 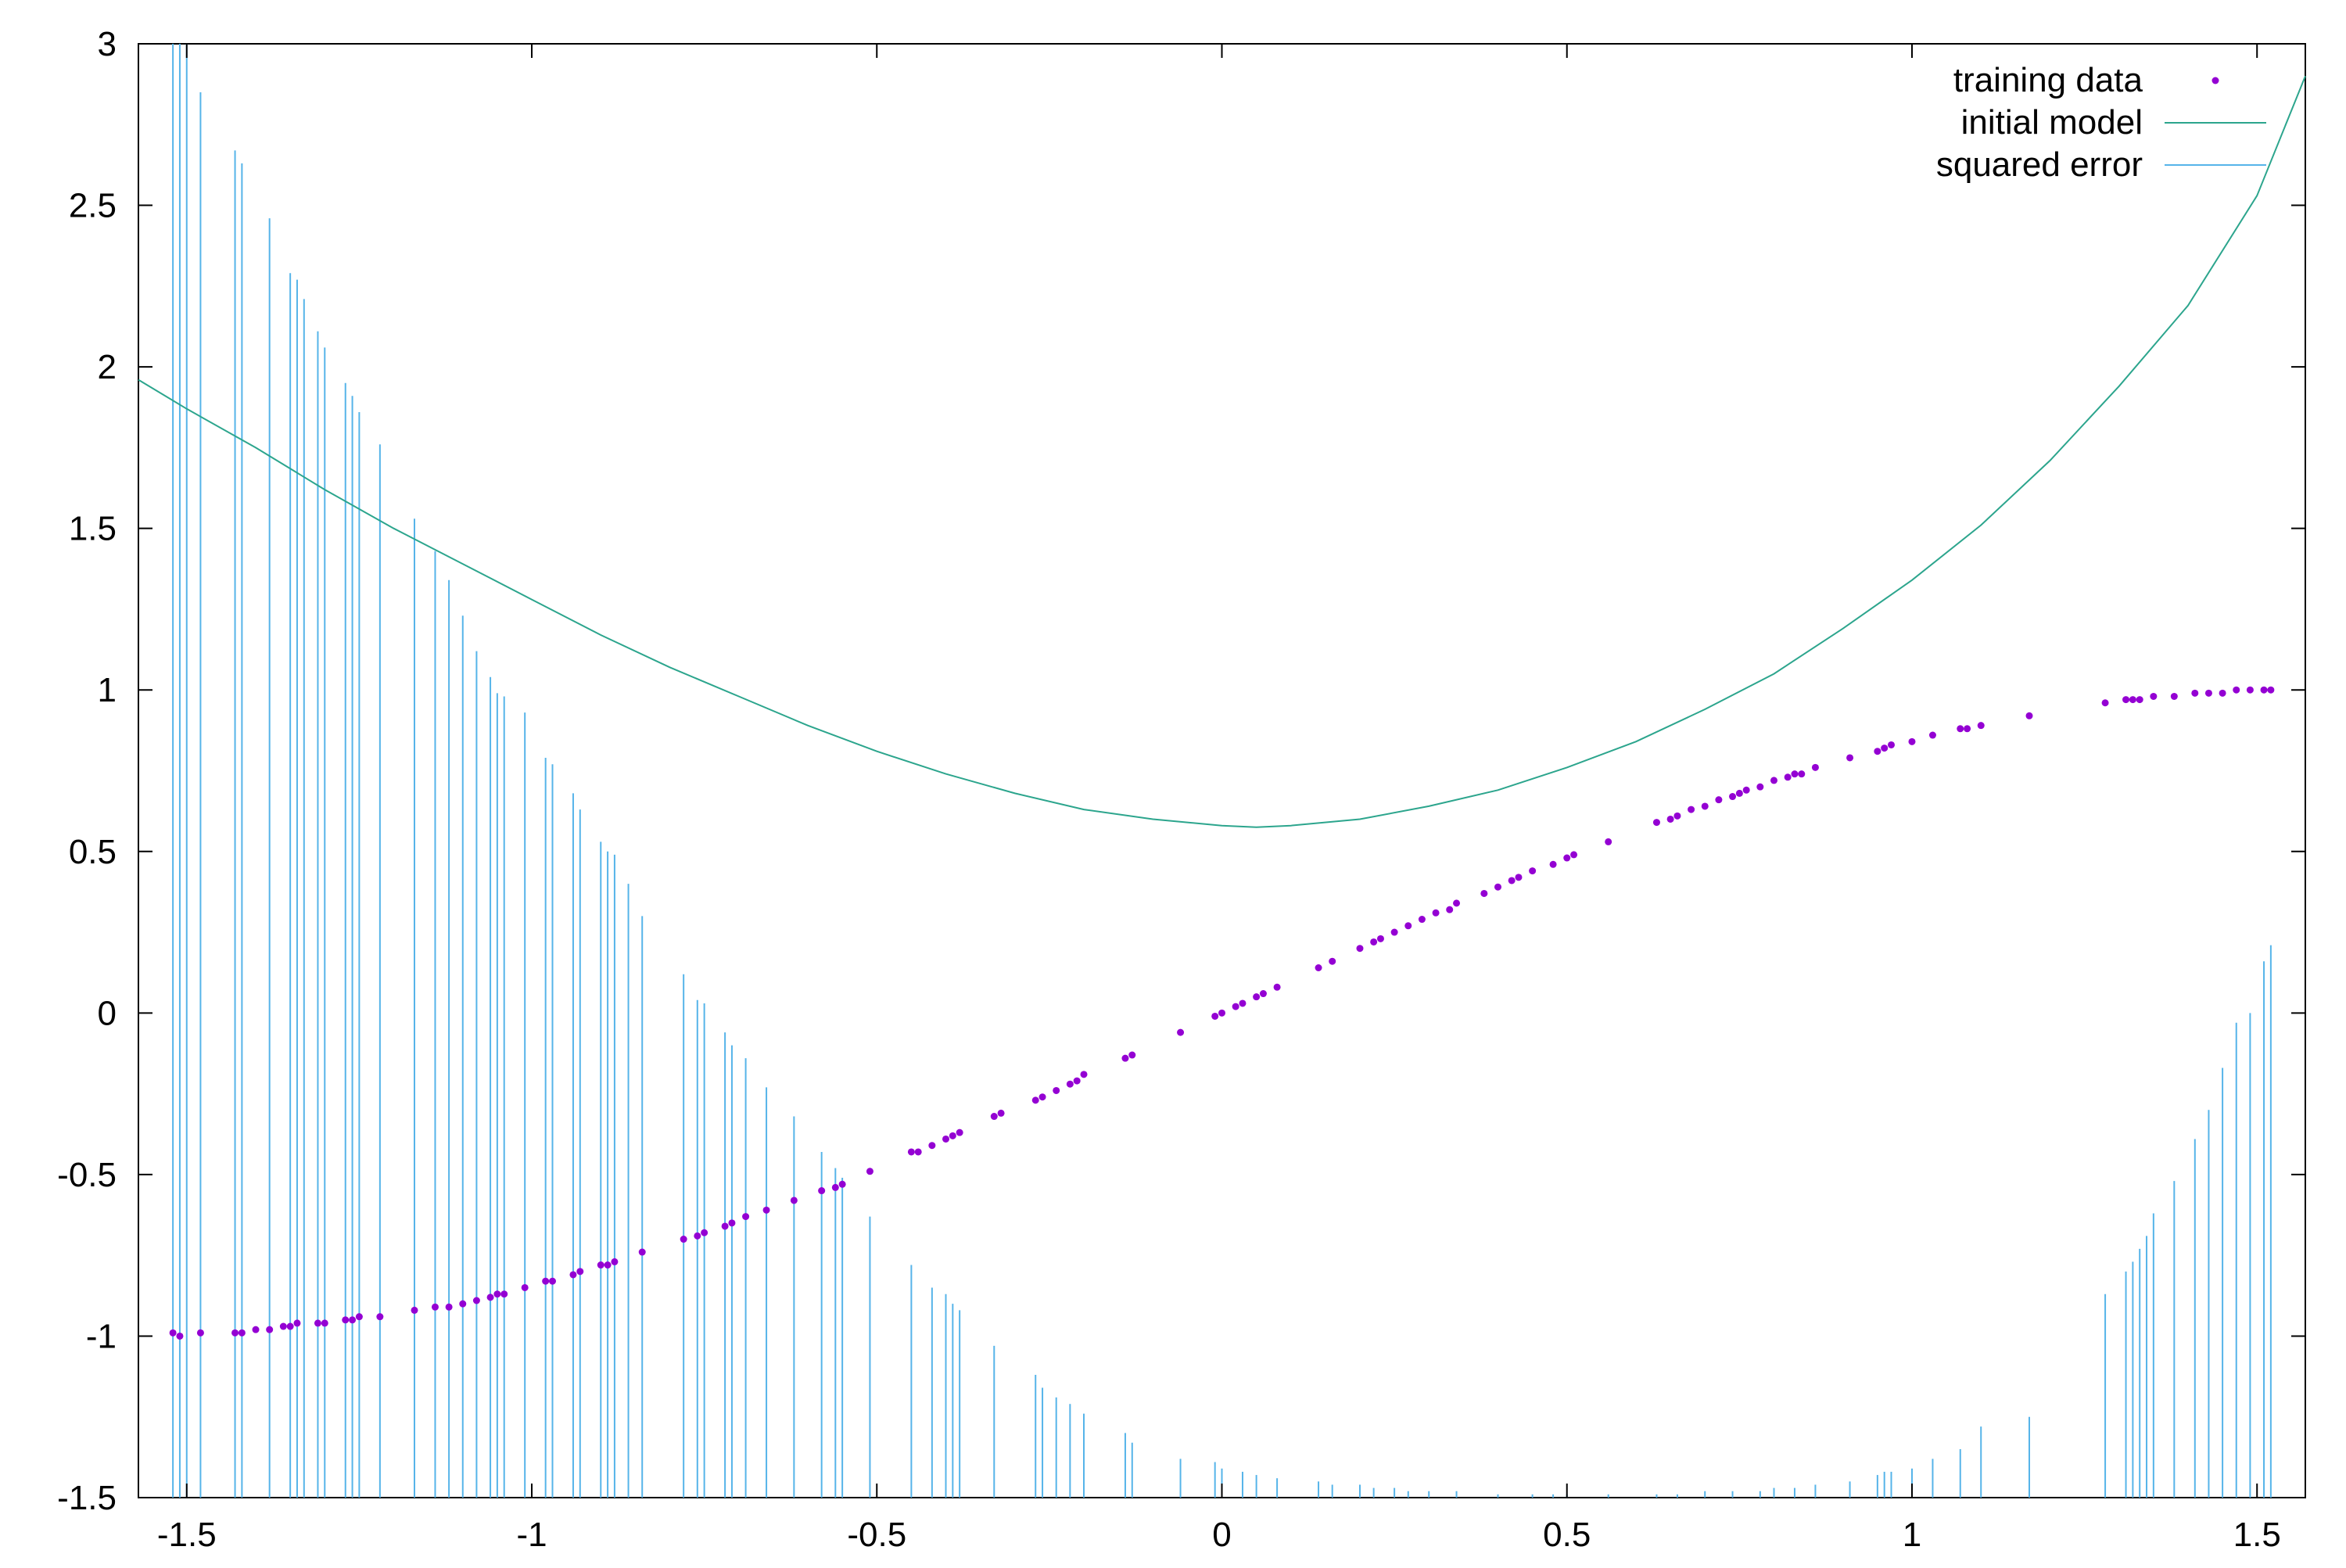 I want to click on legend-label-squared-error: squared error, so click(x=2039, y=164).